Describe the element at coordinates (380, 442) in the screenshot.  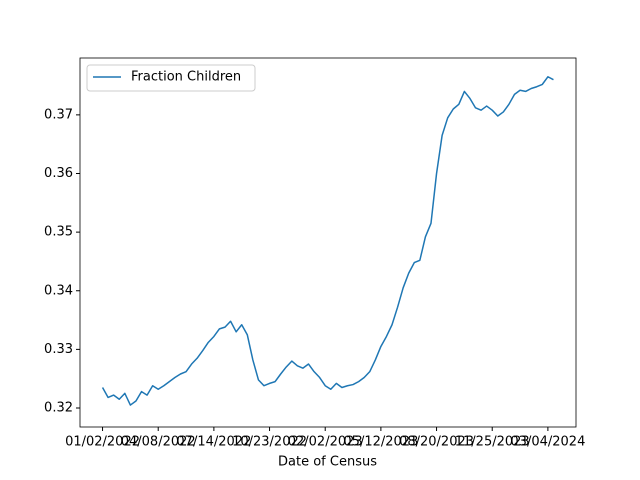
I see `x-tick-label: 05/12/2023` at that location.